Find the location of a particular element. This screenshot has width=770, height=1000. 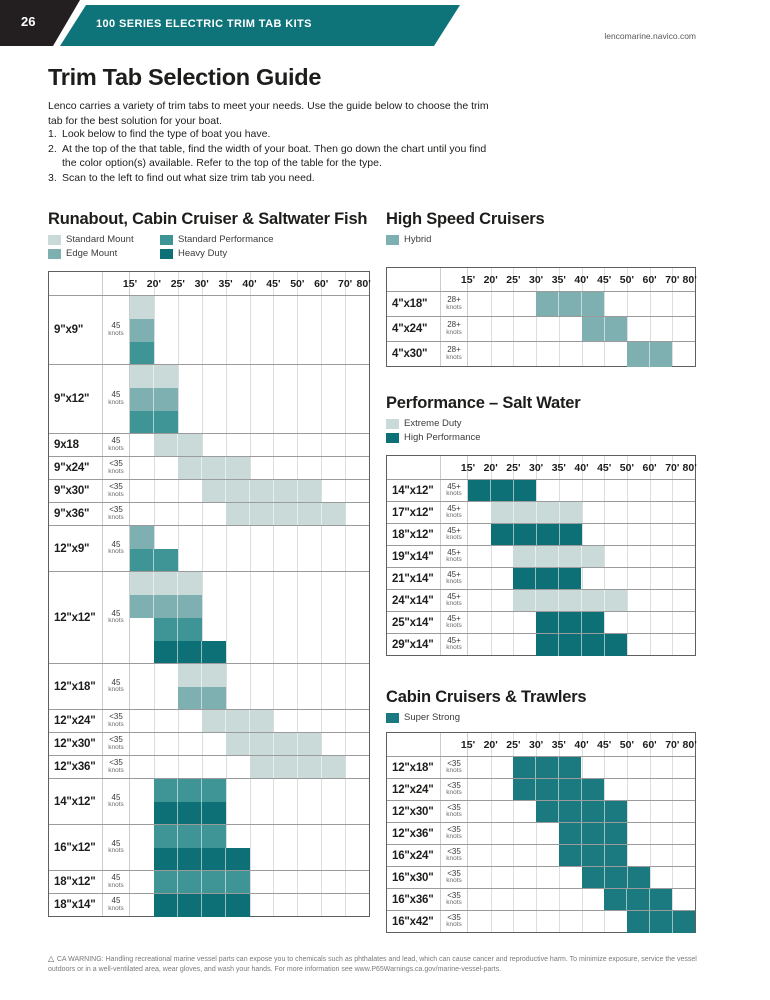

knots-value: 45 is located at coordinates (116, 544).